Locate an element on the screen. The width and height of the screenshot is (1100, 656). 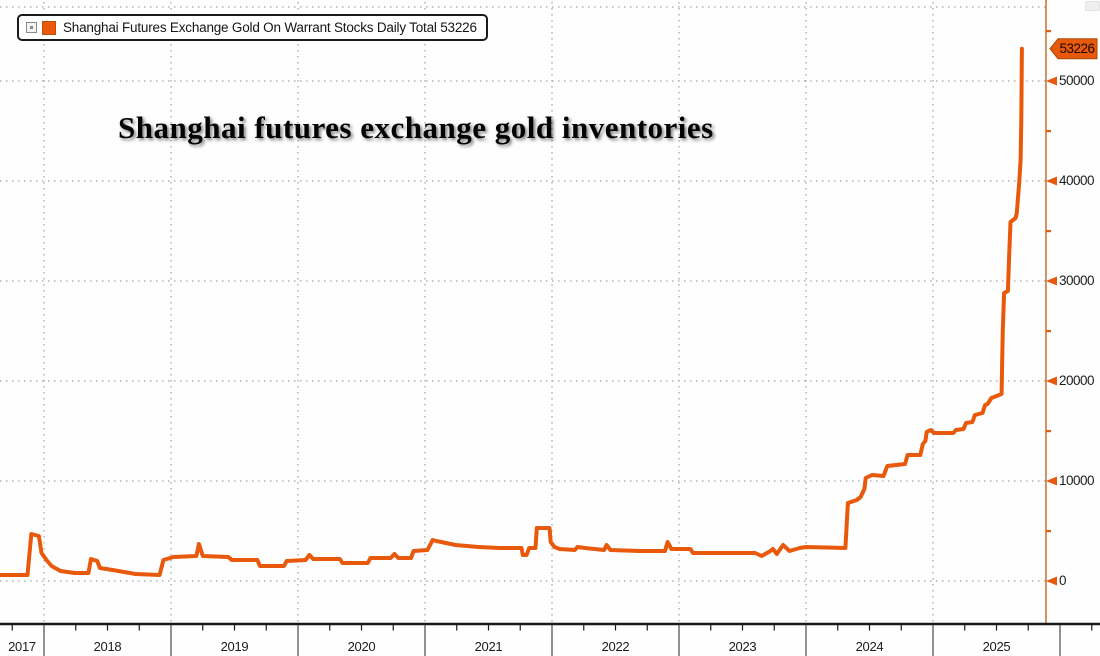
series-color-swatch is located at coordinates (49, 27).